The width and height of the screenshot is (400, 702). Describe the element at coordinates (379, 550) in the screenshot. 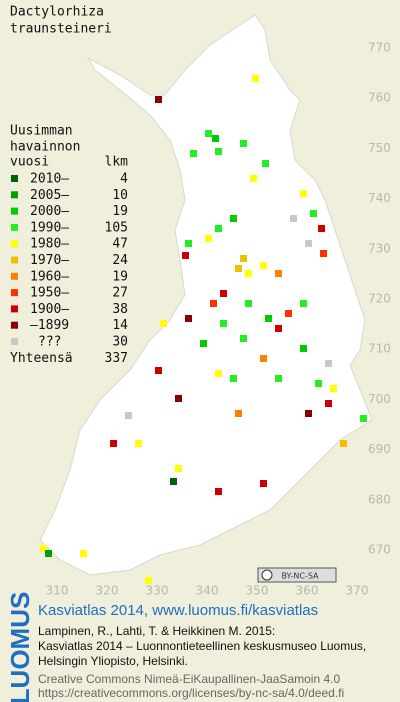

I see `north-grid-label: 670` at that location.